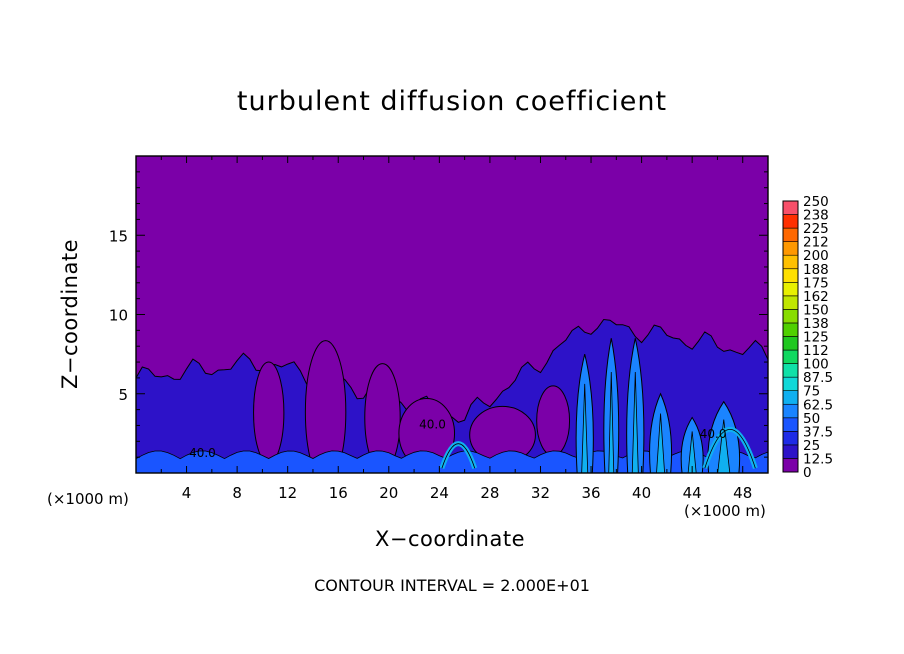 The width and height of the screenshot is (904, 654). What do you see at coordinates (123, 395) in the screenshot?
I see `y-tick-label: 5` at bounding box center [123, 395].